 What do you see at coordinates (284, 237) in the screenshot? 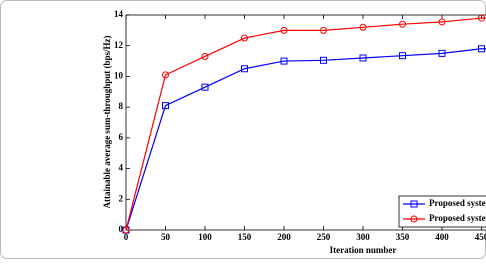
I see `x-tick-label: 200` at bounding box center [284, 237].